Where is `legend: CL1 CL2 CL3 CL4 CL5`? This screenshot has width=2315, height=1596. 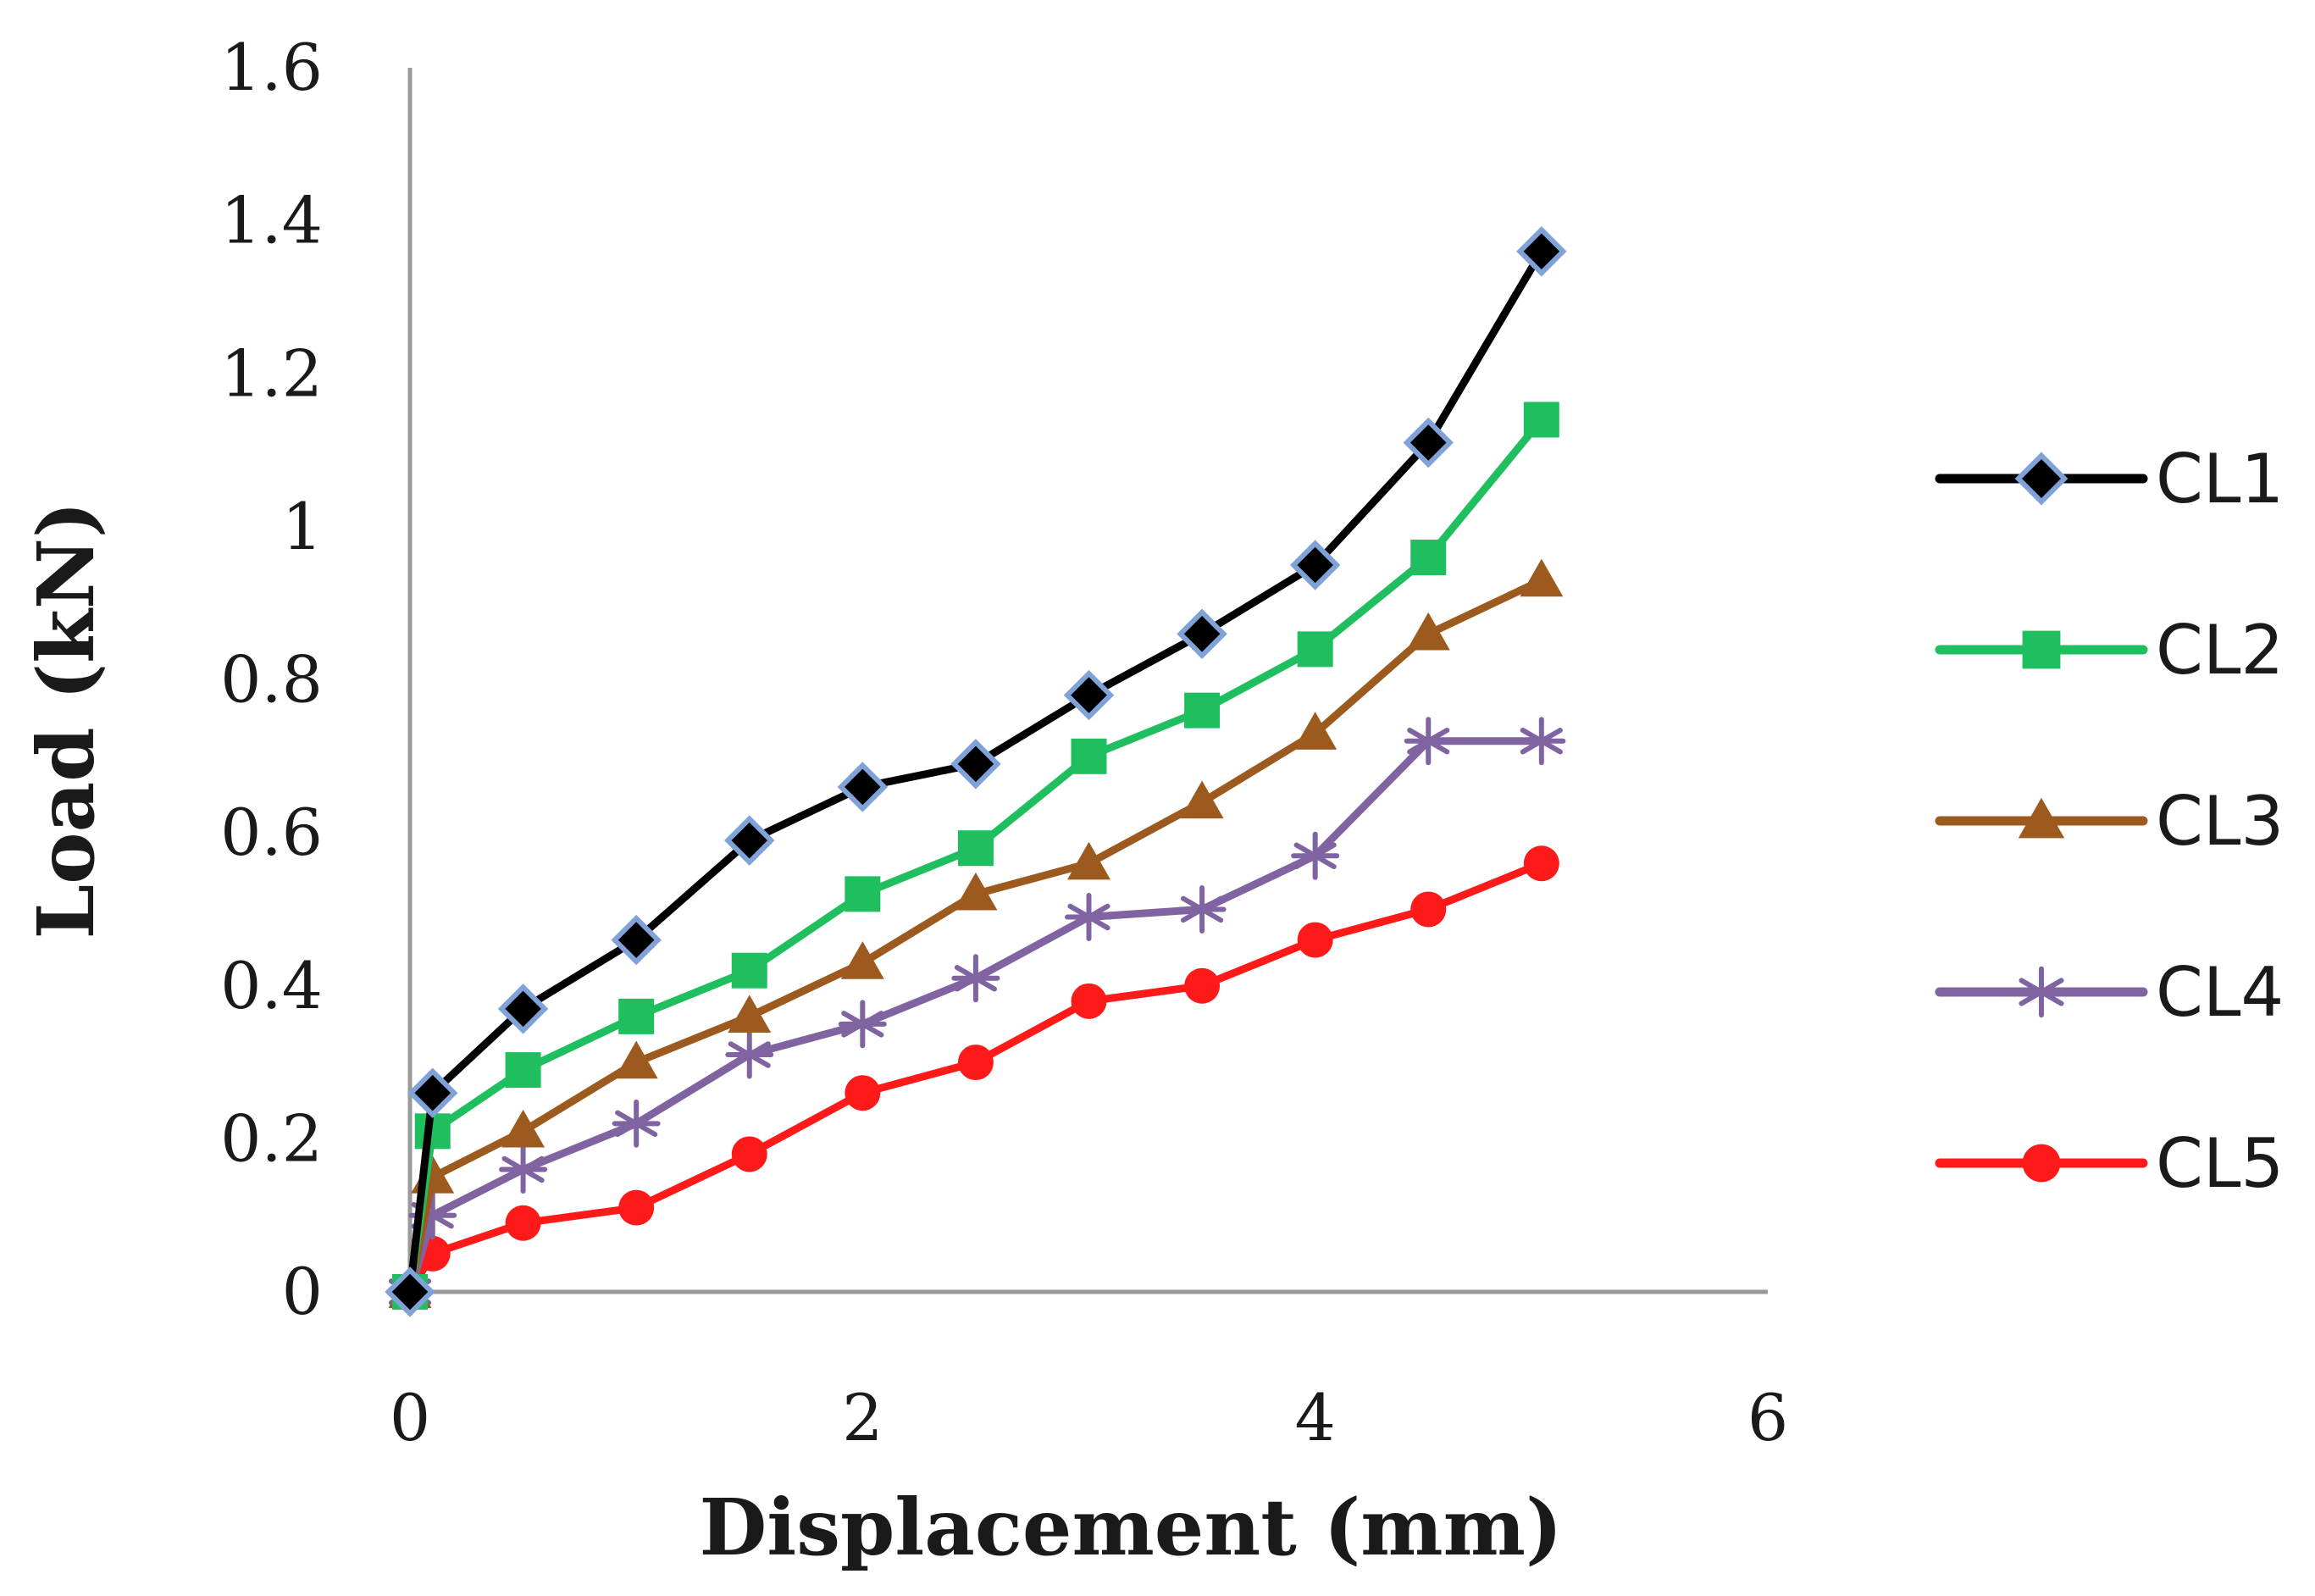
legend: CL1 CL2 CL3 CL4 CL5 is located at coordinates (2109, 821).